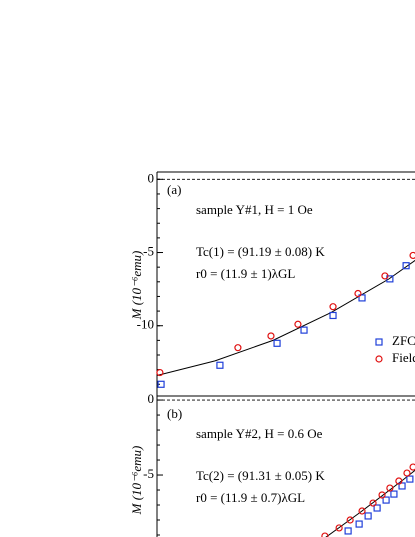 The image size is (415, 537). Describe the element at coordinates (260, 251) in the screenshot. I see `annotation: Tc(1) = (91.19 ± 0.08) K` at that location.